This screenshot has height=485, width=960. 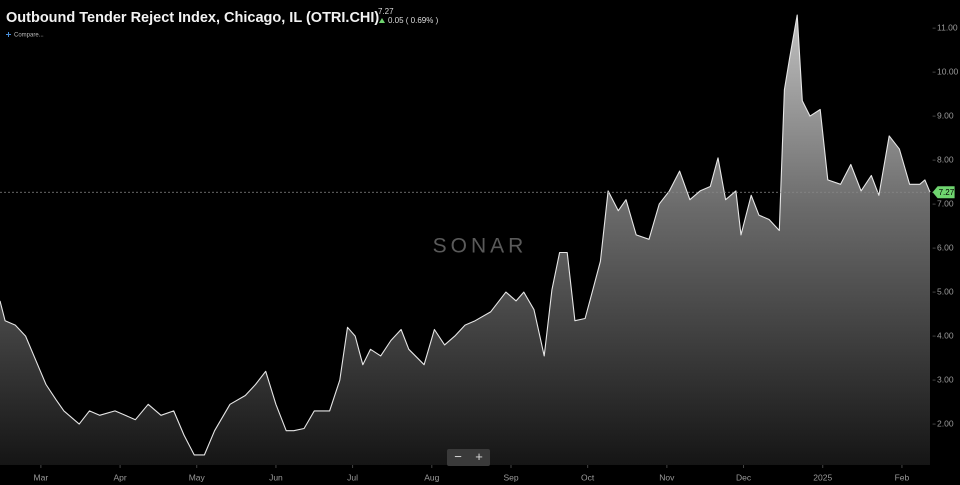 I want to click on x-tick-label: Jun, so click(x=276, y=477).